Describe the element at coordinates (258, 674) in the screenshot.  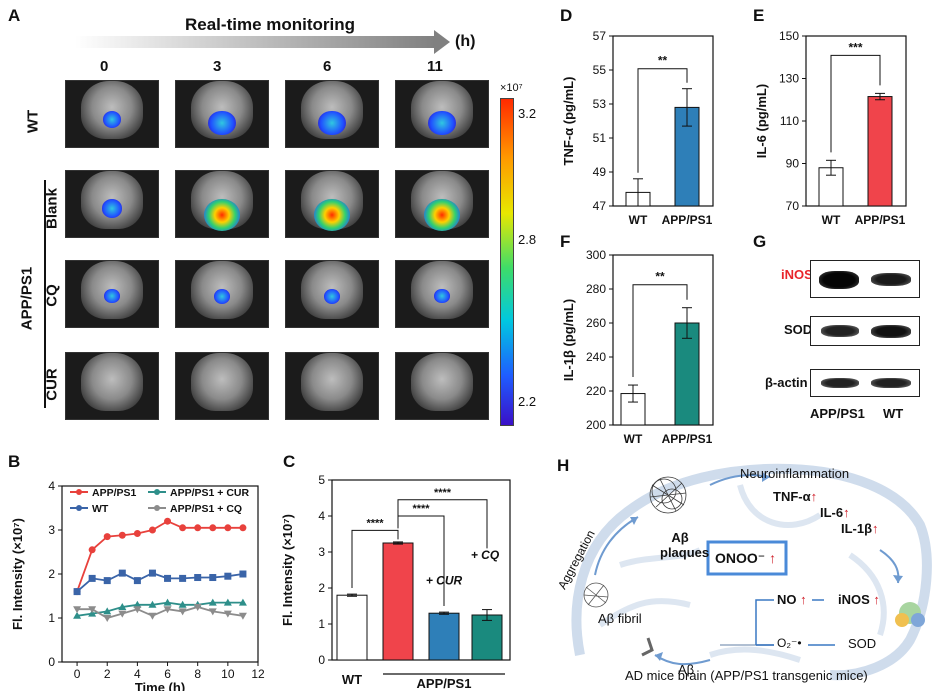
I see `x-tick-label-b: 12` at that location.